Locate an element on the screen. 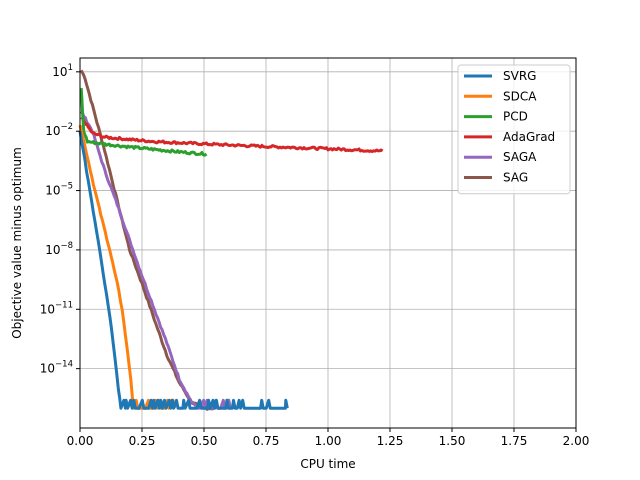 The height and width of the screenshot is (480, 640). y-tick-label: 10⁻⁵ is located at coordinates (59, 190).